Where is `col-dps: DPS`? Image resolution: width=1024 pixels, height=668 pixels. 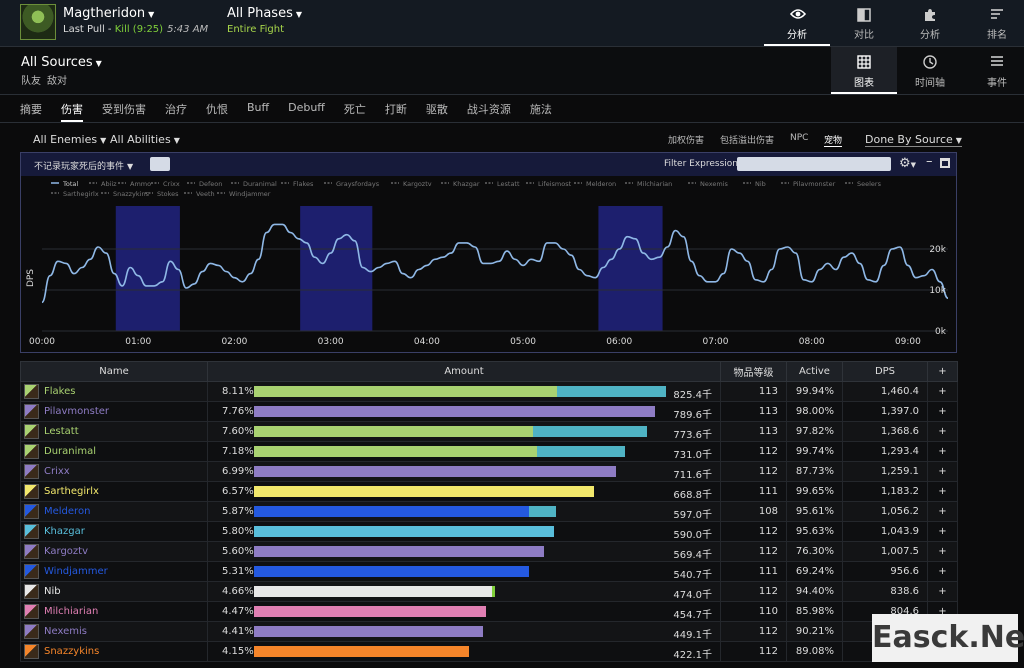 col-dps: DPS is located at coordinates (885, 371).